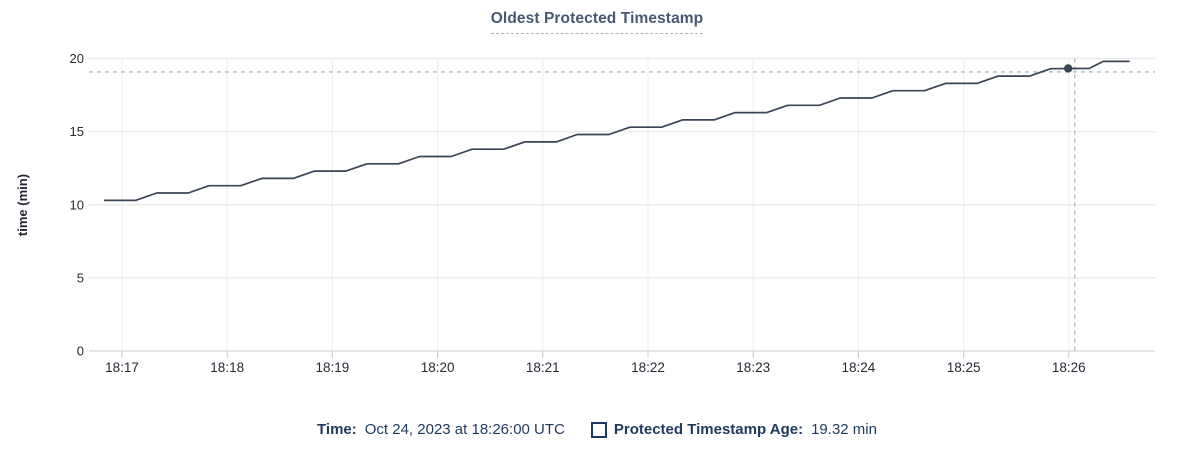 Image resolution: width=1194 pixels, height=466 pixels. I want to click on y-tick-label: 5, so click(80, 277).